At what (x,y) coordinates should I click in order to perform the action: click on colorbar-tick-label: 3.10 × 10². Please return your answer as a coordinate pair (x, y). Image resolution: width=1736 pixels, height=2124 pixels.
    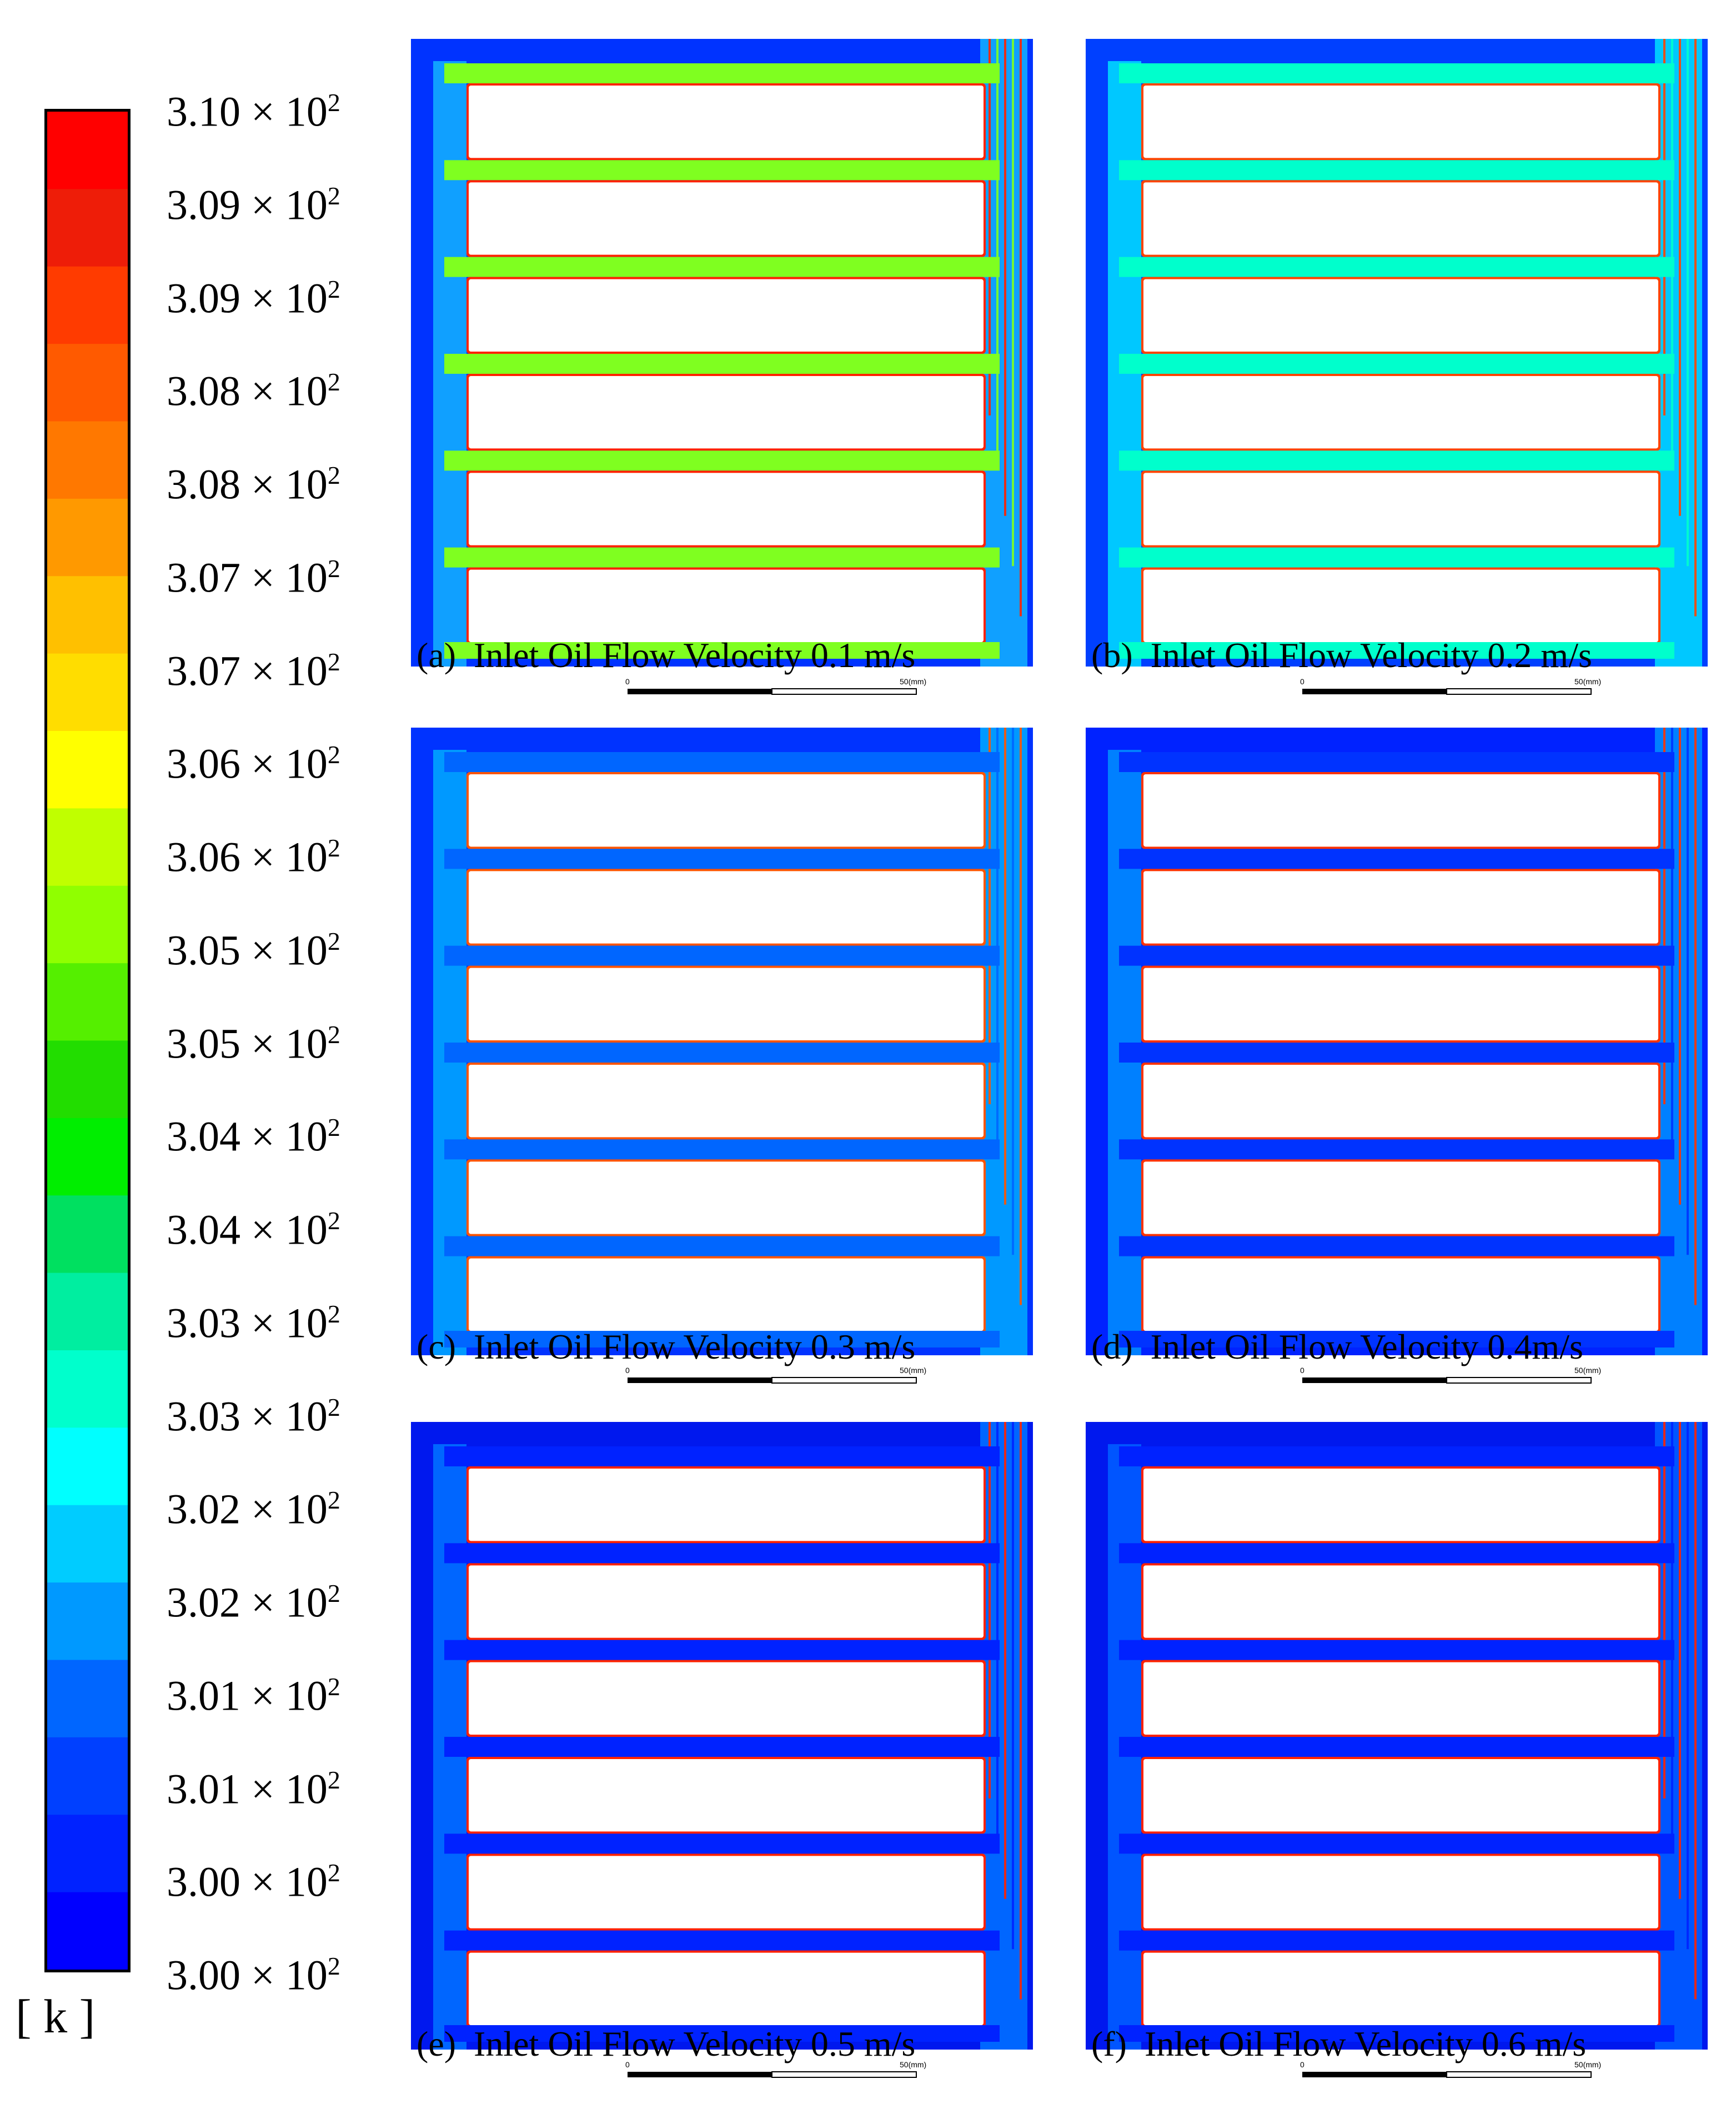
    Looking at the image, I should click on (253, 107).